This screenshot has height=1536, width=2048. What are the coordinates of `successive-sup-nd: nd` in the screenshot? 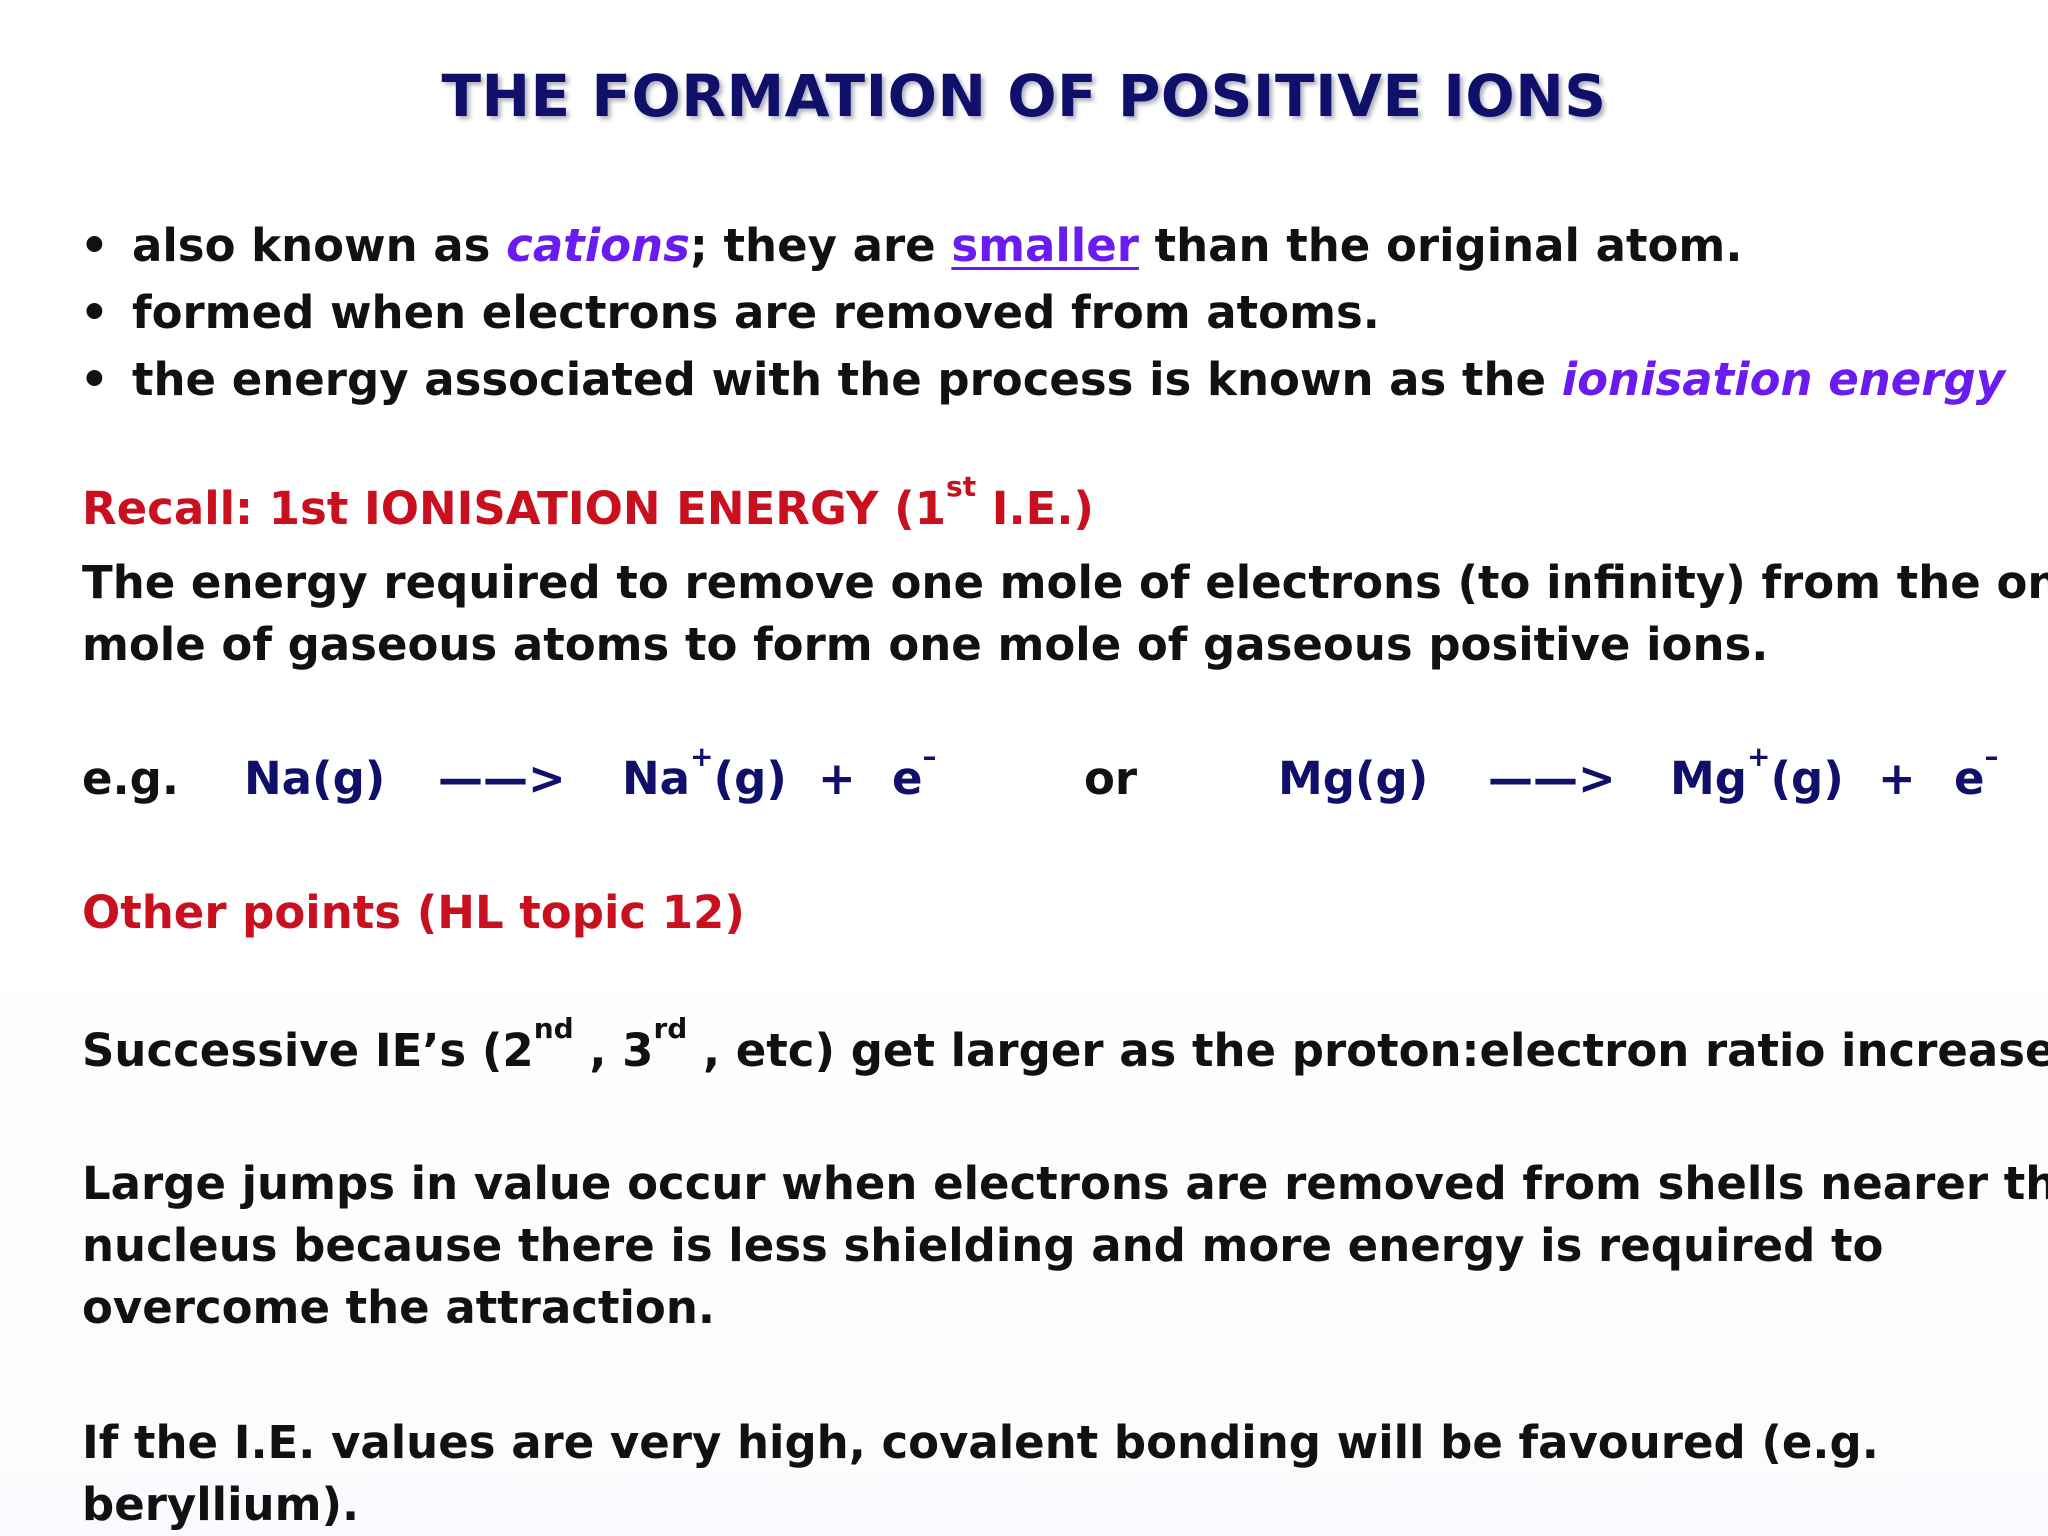 It's located at (553, 1028).